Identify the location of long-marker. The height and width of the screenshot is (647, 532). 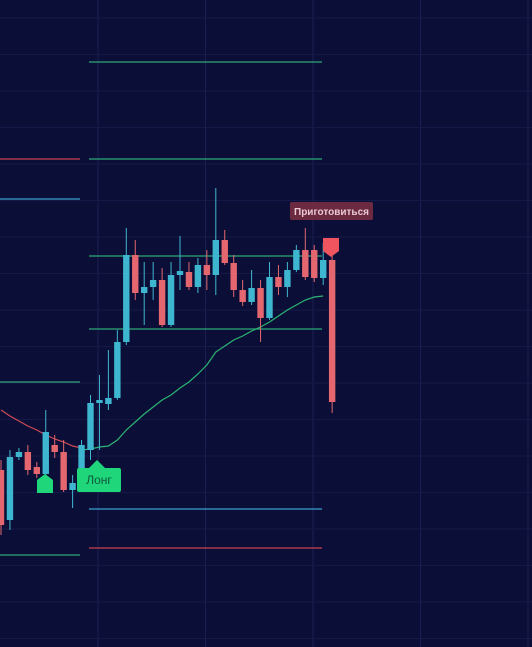
(45, 483).